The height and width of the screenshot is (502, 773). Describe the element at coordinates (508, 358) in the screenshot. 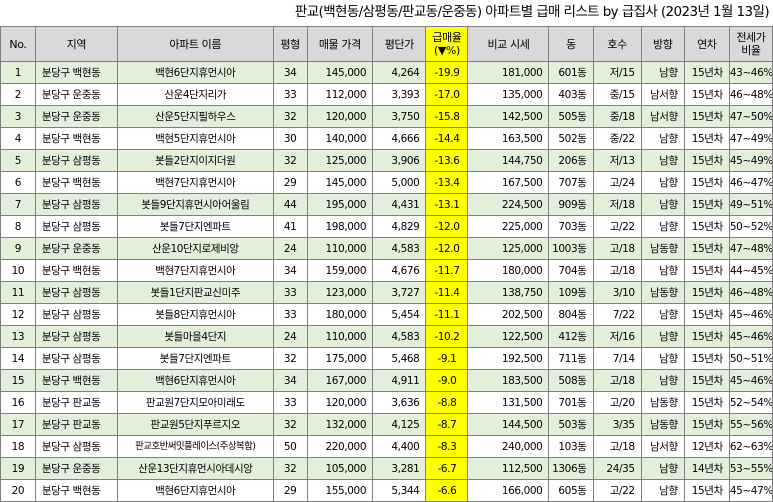

I see `cell-compare: 192,500` at that location.